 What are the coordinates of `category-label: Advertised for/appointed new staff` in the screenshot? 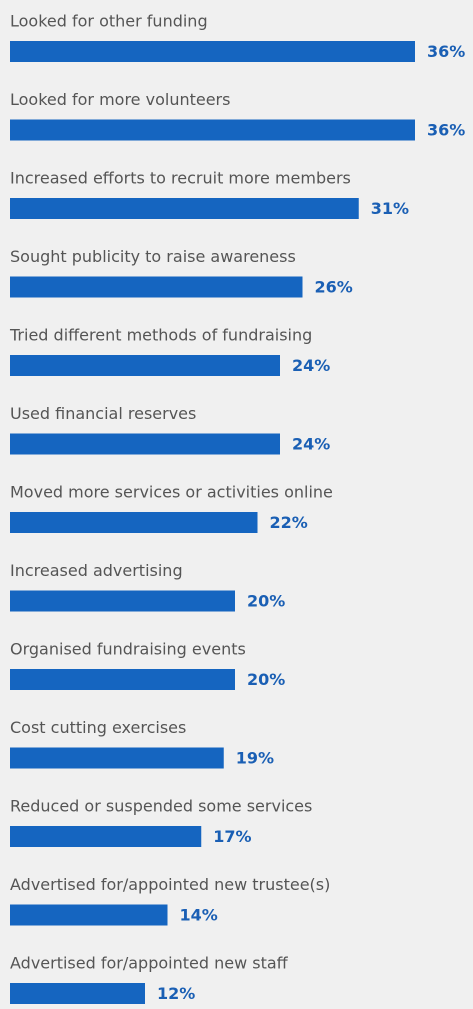 It's located at (149, 963).